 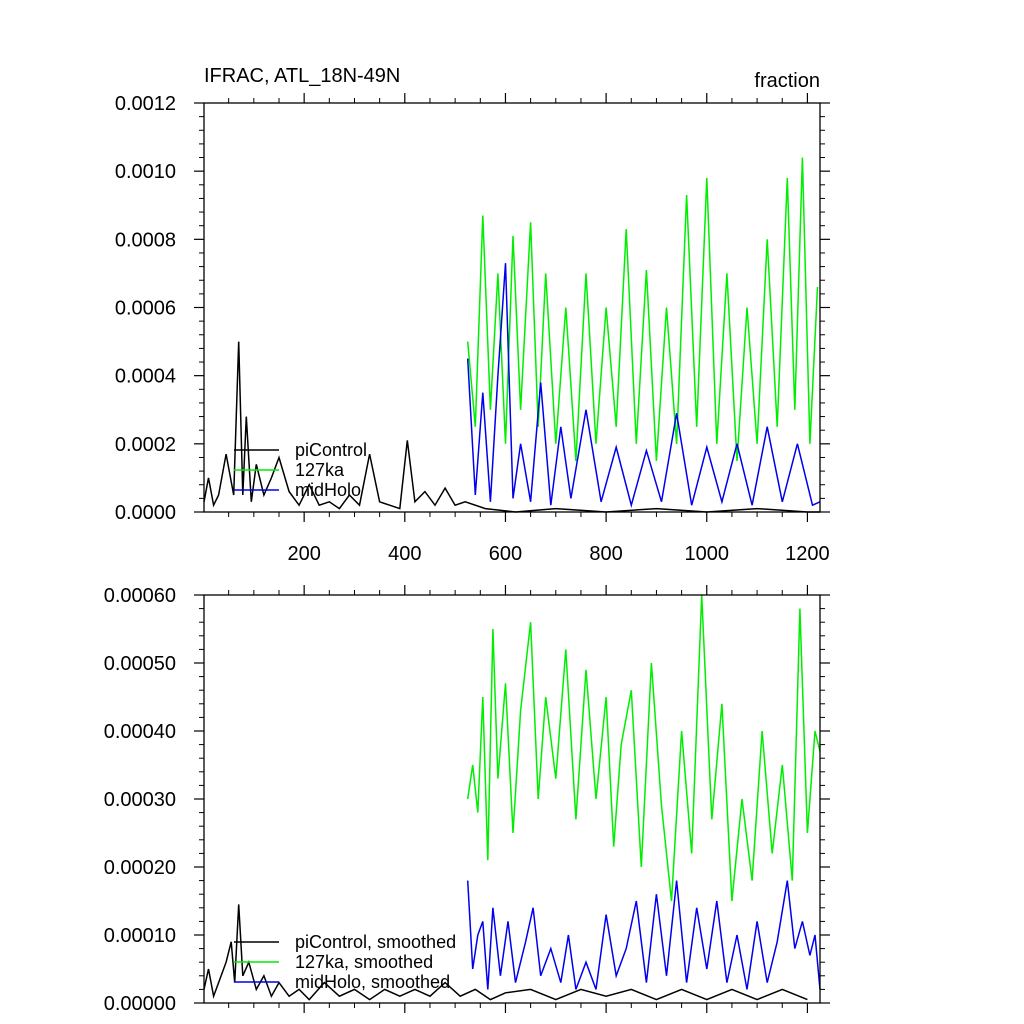 What do you see at coordinates (643, 386) in the screenshot?
I see `series-line-midholo` at bounding box center [643, 386].